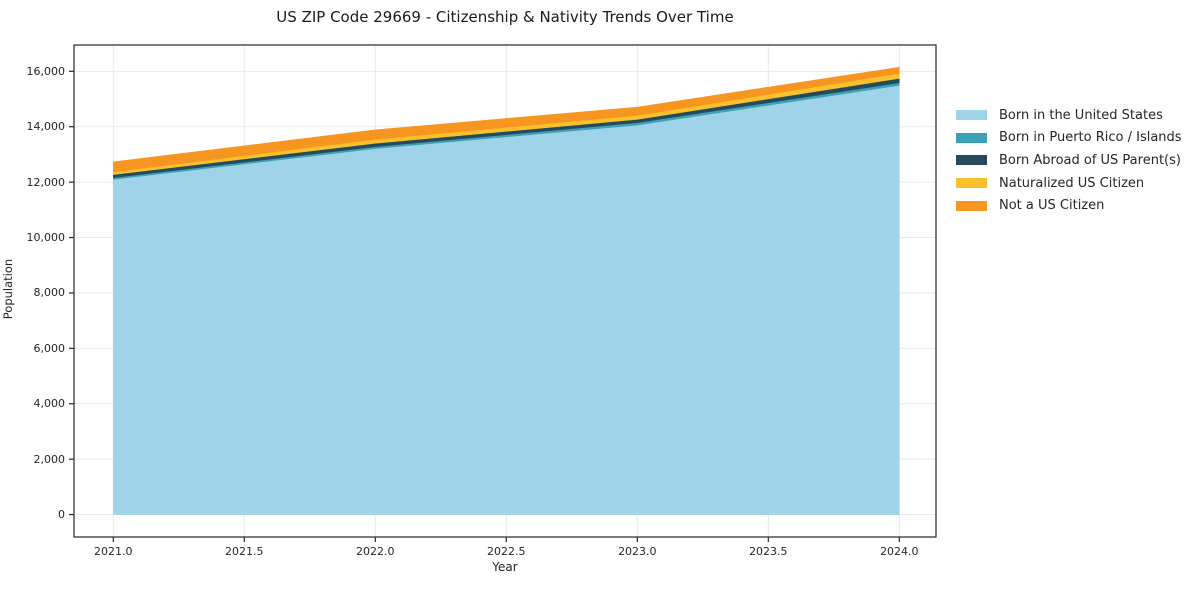  I want to click on legend-item-not-citizen: Not a US Citizen, so click(1069, 205).